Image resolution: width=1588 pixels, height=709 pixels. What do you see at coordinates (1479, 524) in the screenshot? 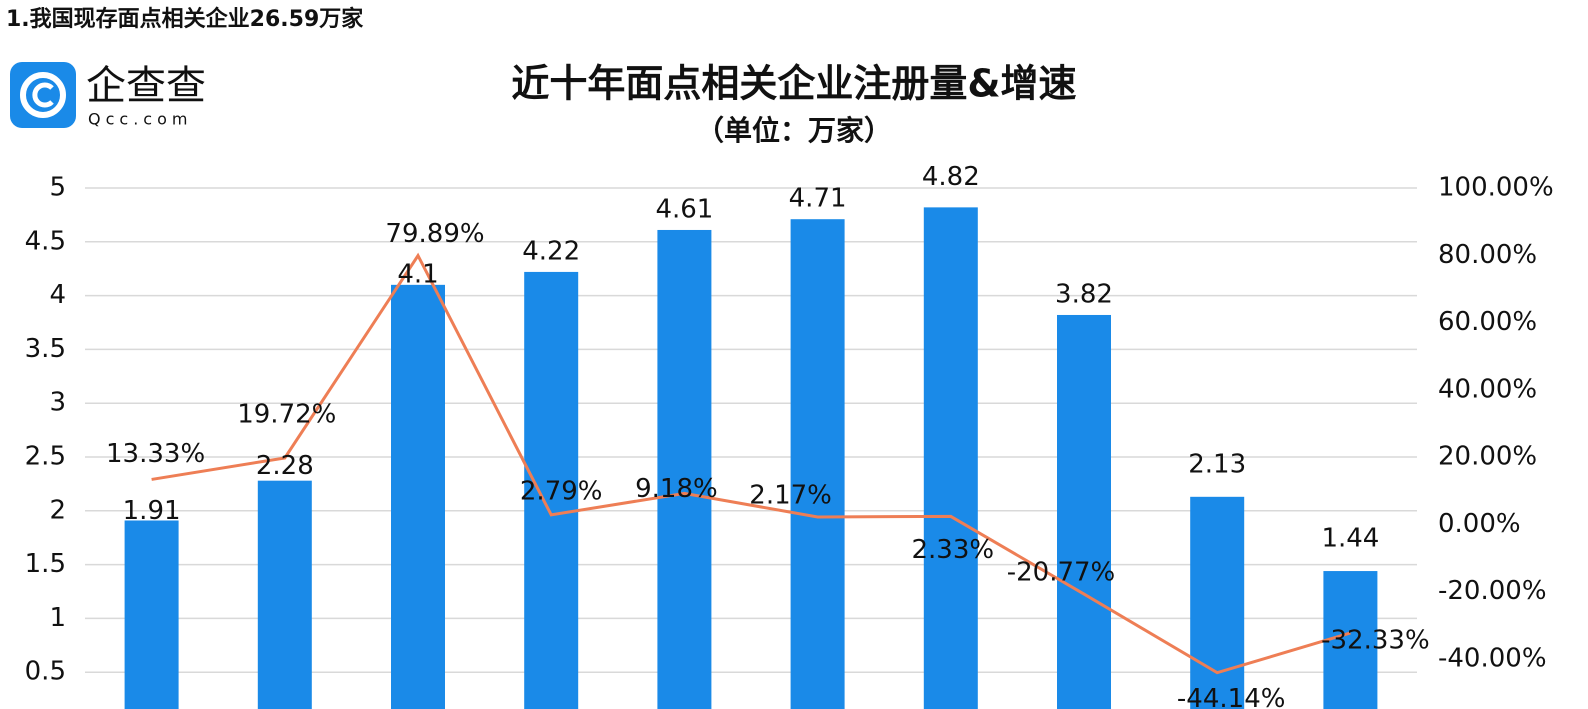
I see `y2-tick-label: 0.00%` at bounding box center [1479, 524].